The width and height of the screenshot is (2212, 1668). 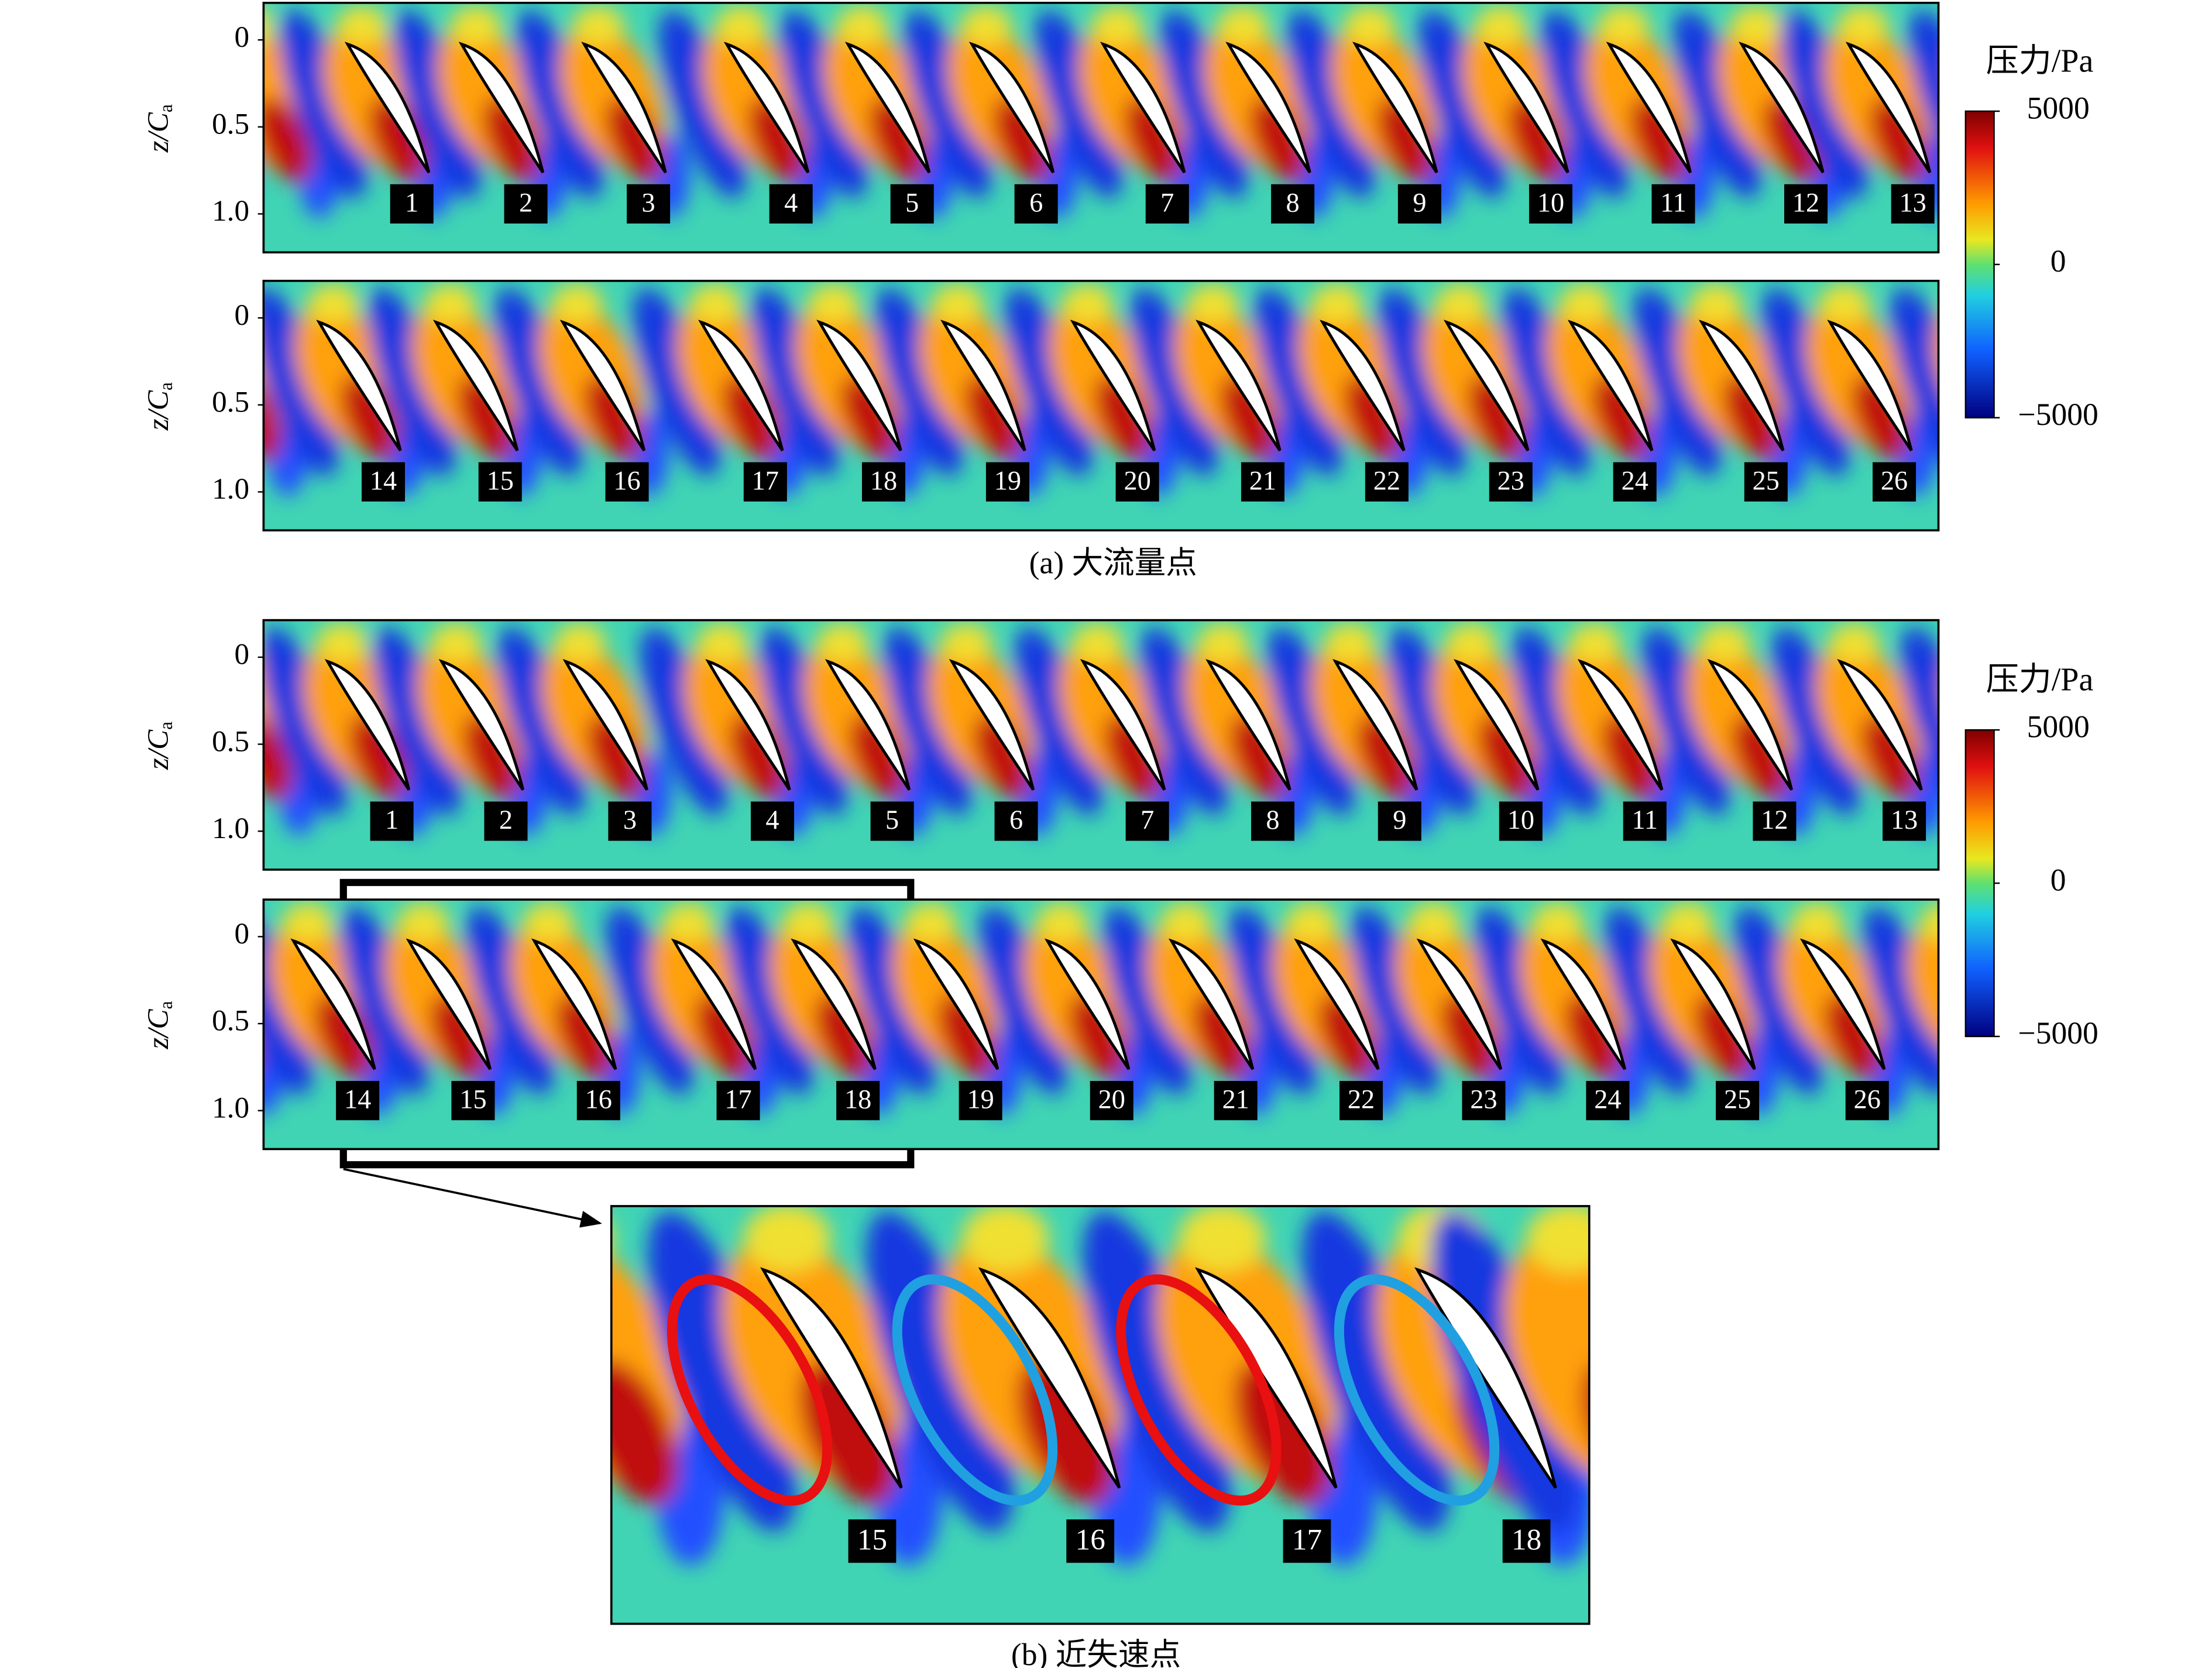 I want to click on blade-label: 5, so click(x=892, y=820).